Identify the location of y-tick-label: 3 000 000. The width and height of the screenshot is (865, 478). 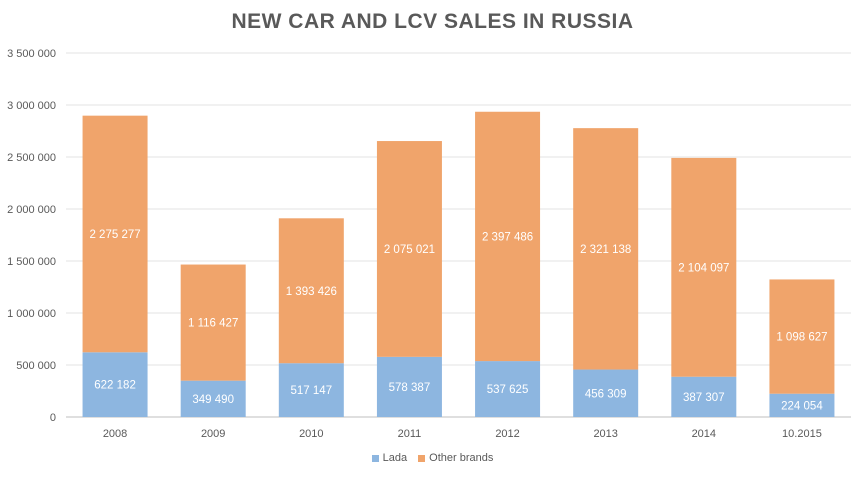
(31, 106).